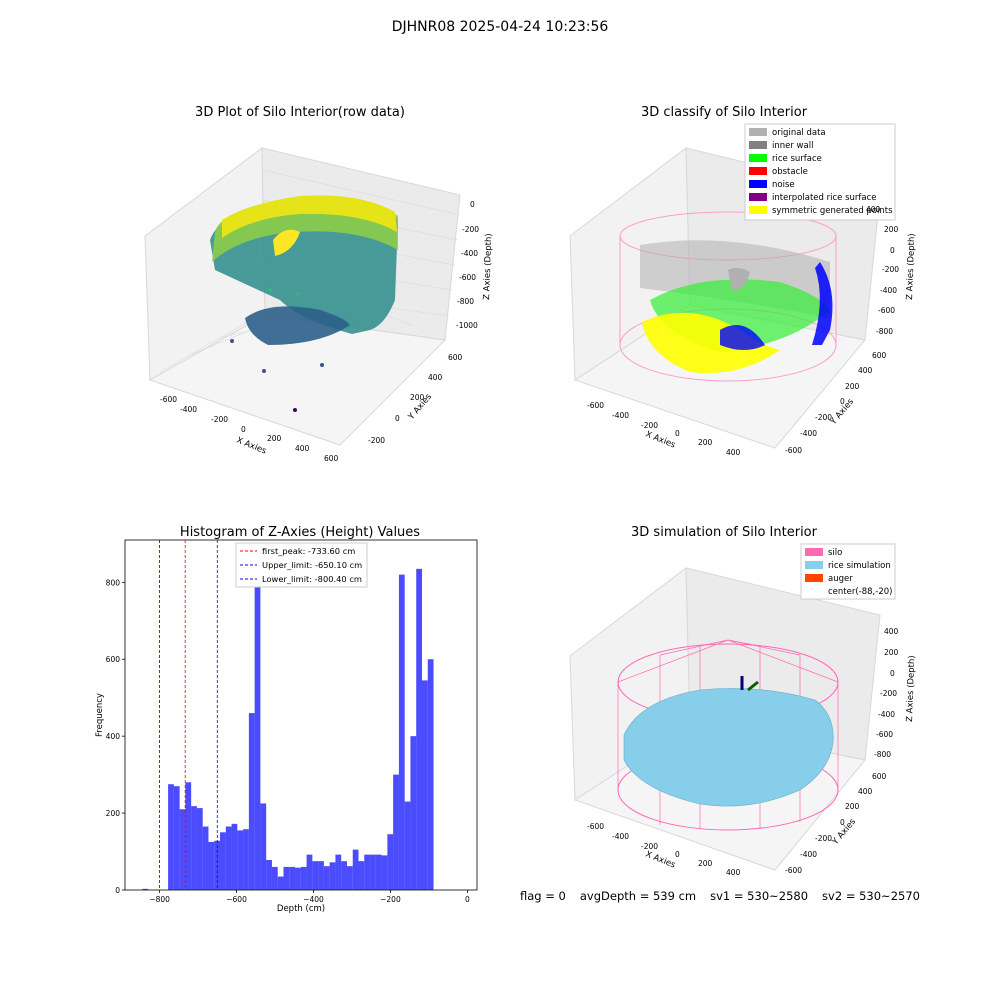 Image resolution: width=1000 pixels, height=1000 pixels. Describe the element at coordinates (808, 433) in the screenshot. I see `classify-ytick: -400` at that location.